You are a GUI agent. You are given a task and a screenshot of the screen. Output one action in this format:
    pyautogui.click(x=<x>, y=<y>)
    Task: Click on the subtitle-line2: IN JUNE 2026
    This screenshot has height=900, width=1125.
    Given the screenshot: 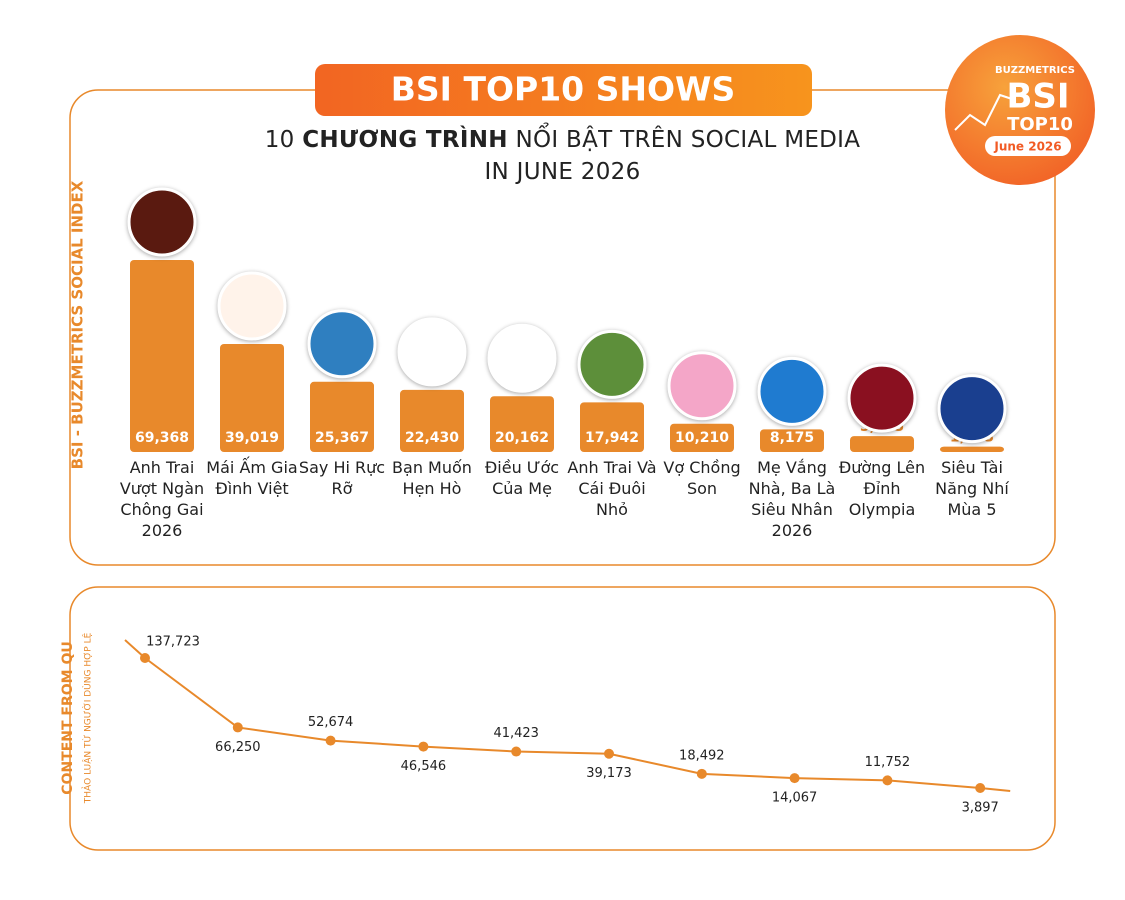 What is the action you would take?
    pyautogui.click(x=562, y=172)
    